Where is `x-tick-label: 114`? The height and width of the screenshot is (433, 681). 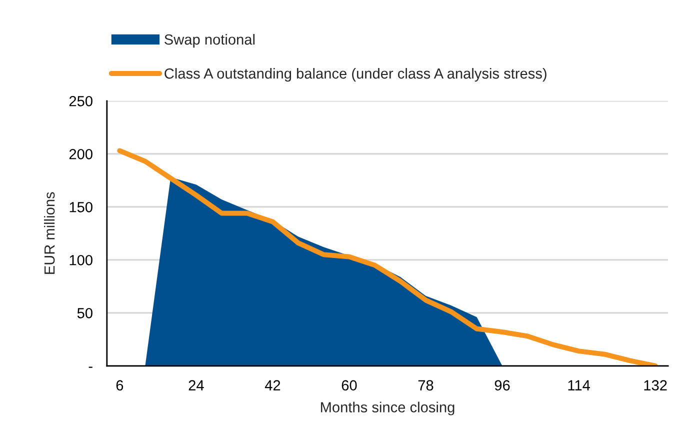
x-tick-label: 114 is located at coordinates (579, 385).